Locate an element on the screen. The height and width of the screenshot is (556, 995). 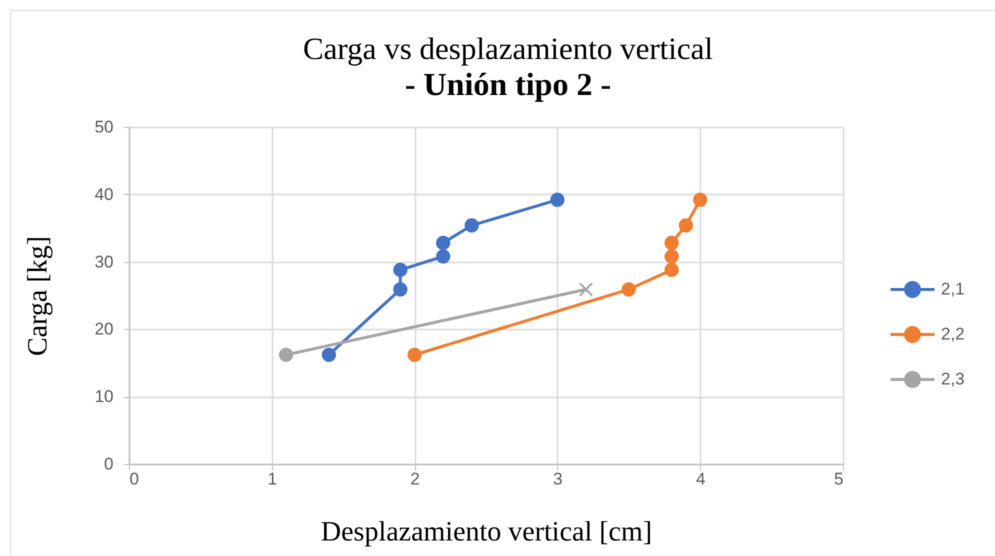
x-tick-label: 1 is located at coordinates (273, 479).